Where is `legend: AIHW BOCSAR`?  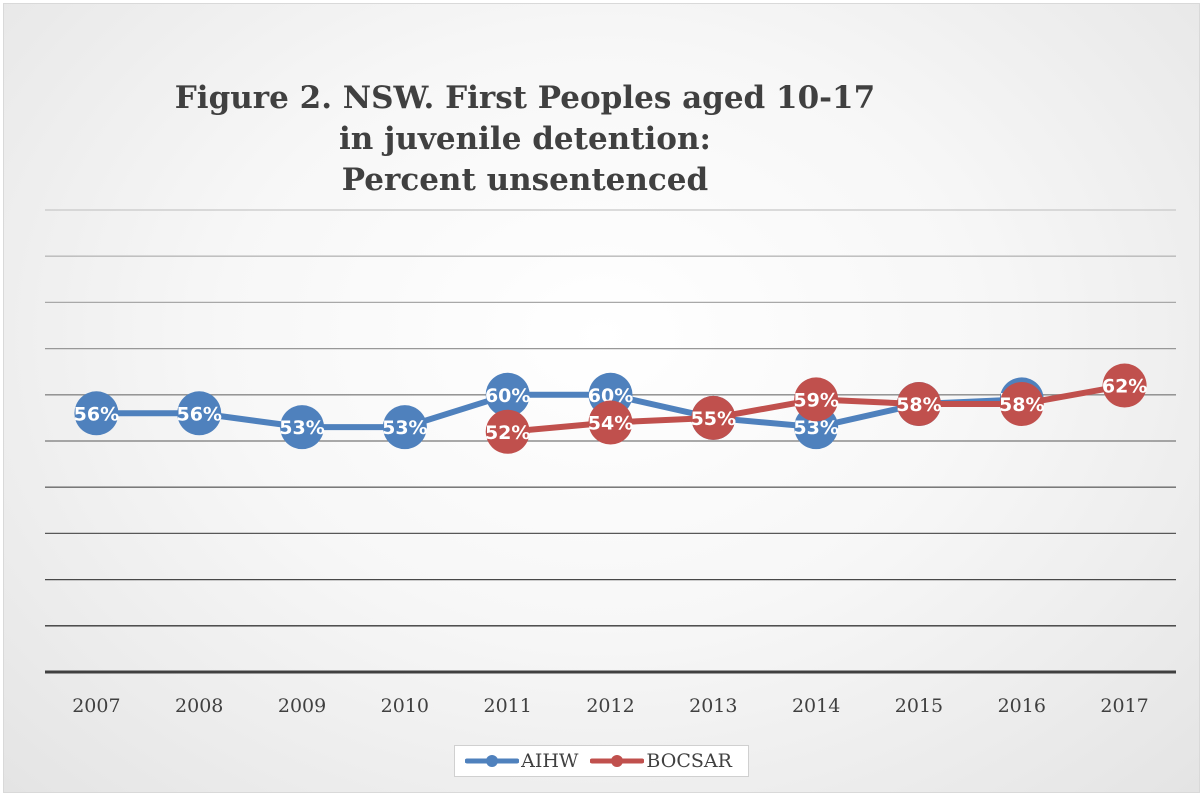 legend: AIHW BOCSAR is located at coordinates (601, 761).